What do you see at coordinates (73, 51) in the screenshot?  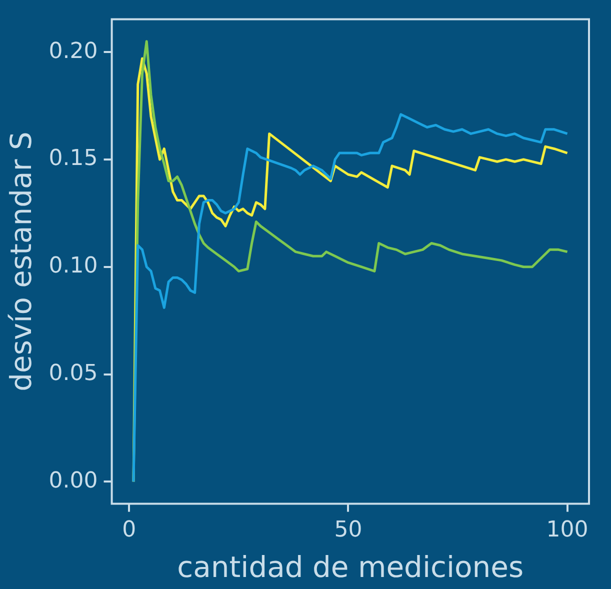 I see `y-tick-label: 0.20` at bounding box center [73, 51].